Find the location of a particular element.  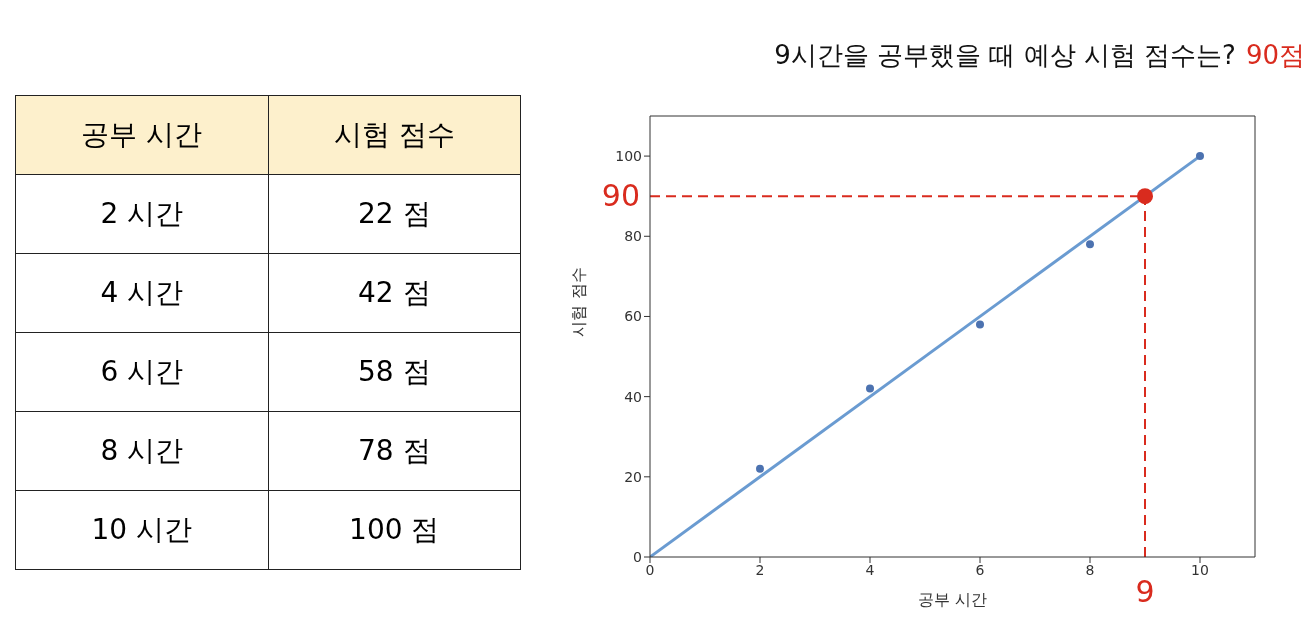

y-tick-label: 100 is located at coordinates (628, 156).